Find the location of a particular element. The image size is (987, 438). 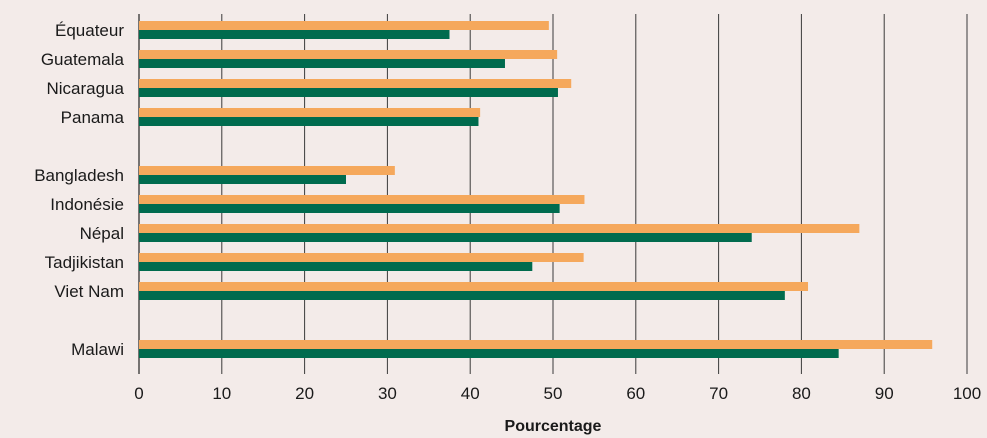

x-tick-label: 50 is located at coordinates (553, 393).